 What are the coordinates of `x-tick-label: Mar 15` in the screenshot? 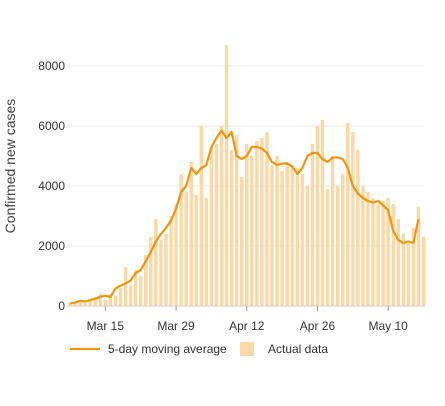 It's located at (106, 326).